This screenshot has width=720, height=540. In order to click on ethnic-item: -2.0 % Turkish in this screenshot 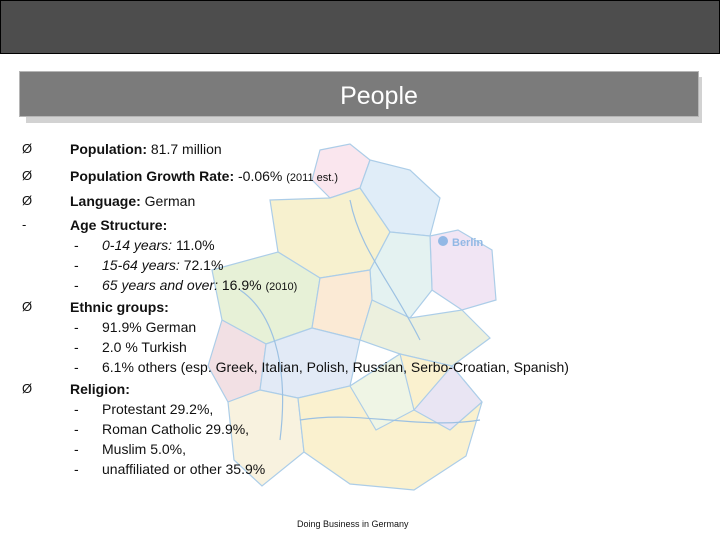, I will do `click(130, 347)`.